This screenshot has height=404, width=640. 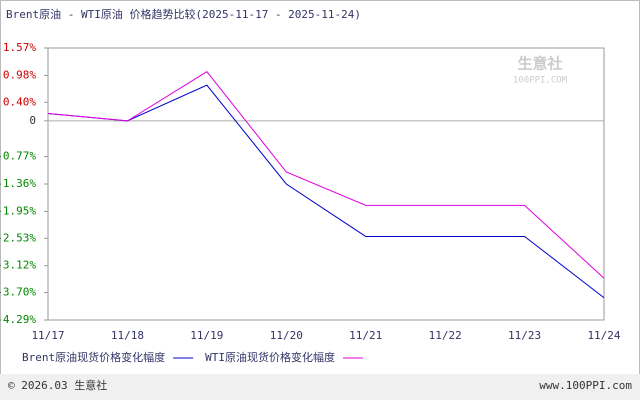 I want to click on x-tick-label: 11/22, so click(x=445, y=335).